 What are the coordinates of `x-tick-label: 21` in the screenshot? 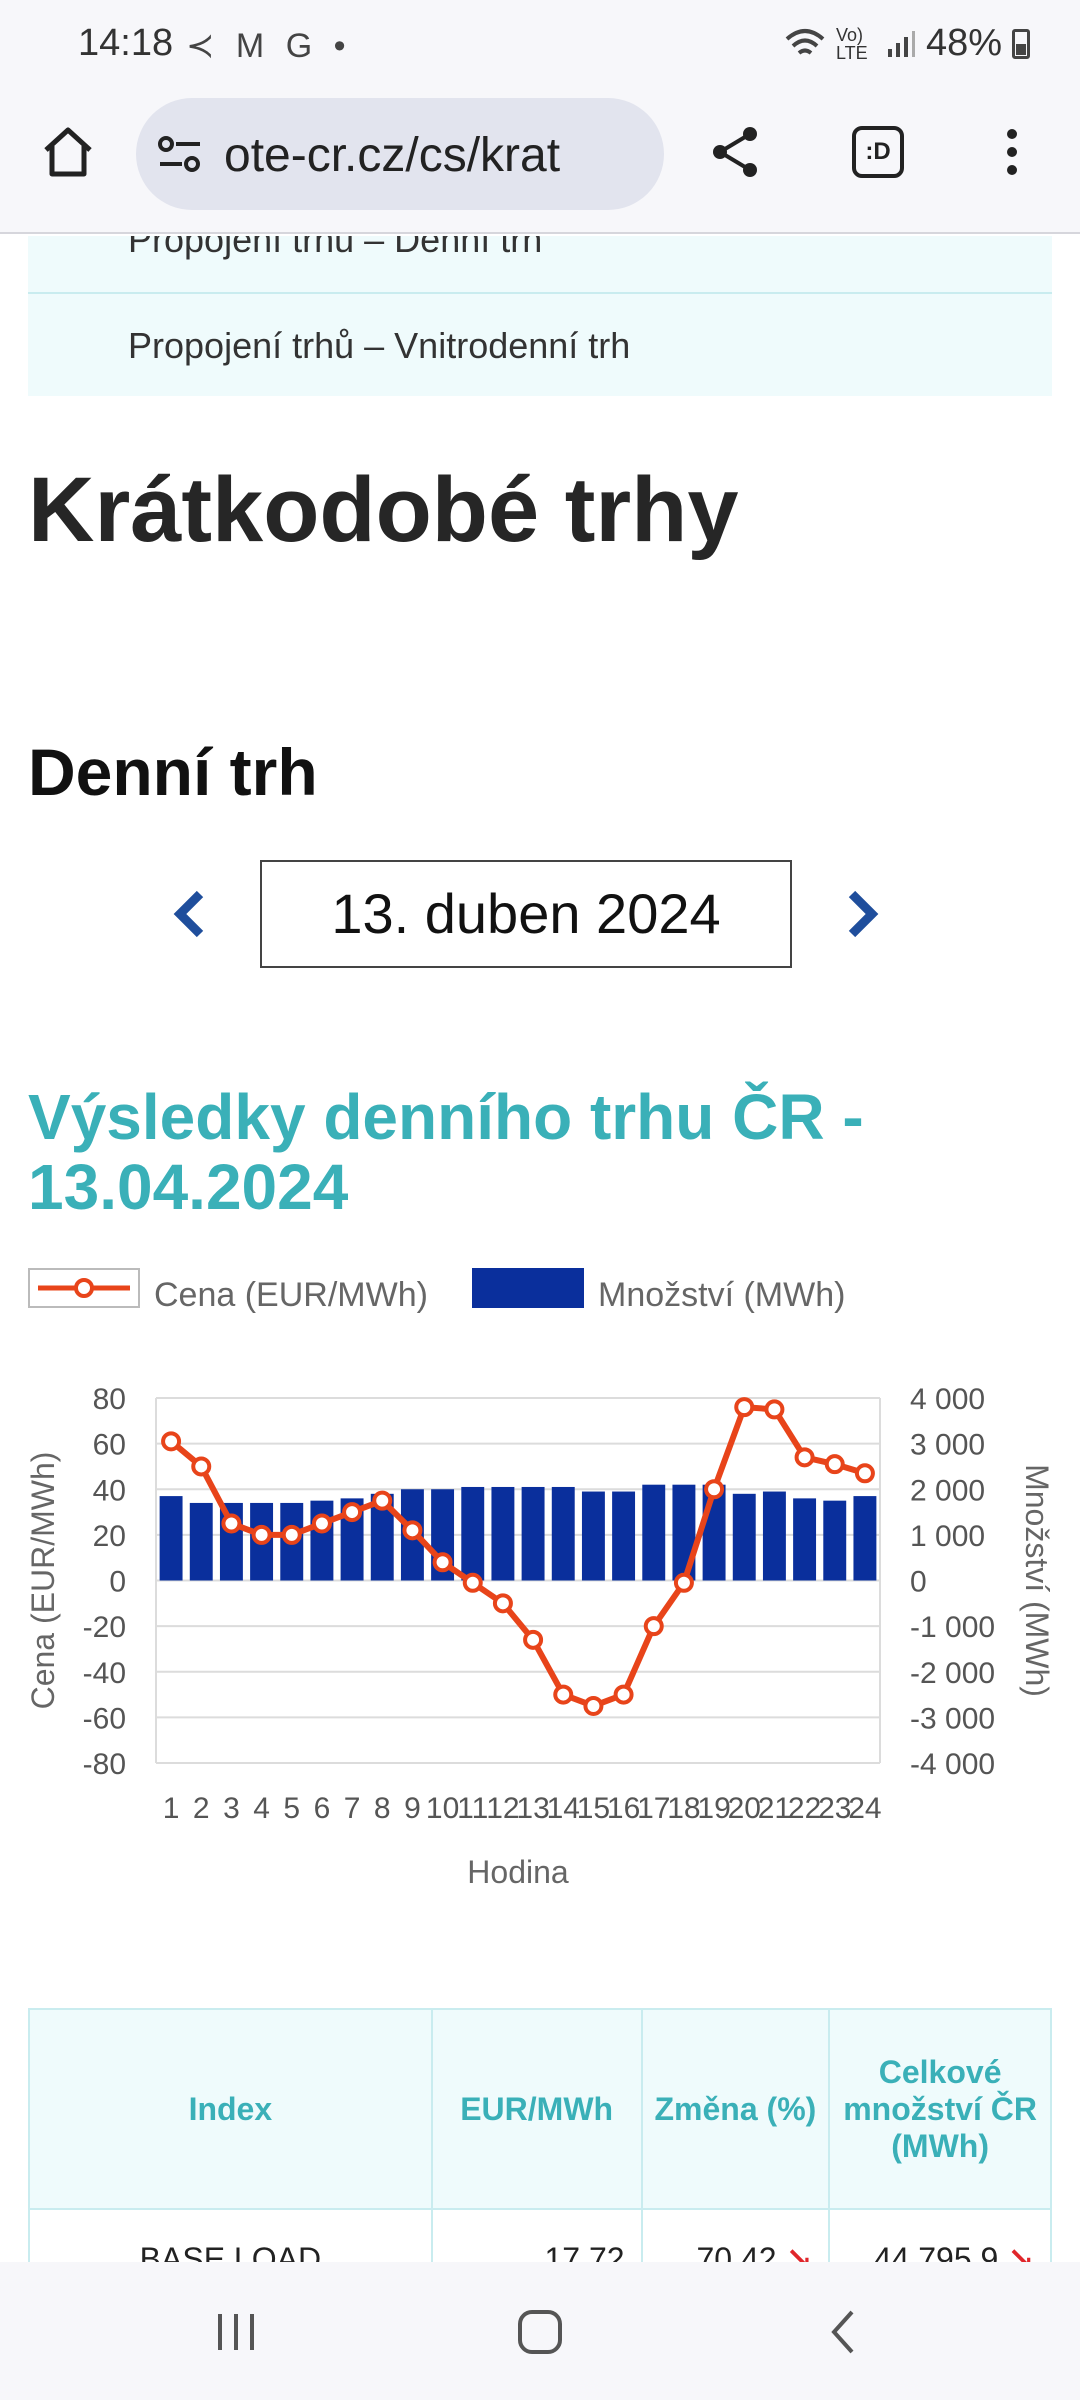 It's located at (774, 1808).